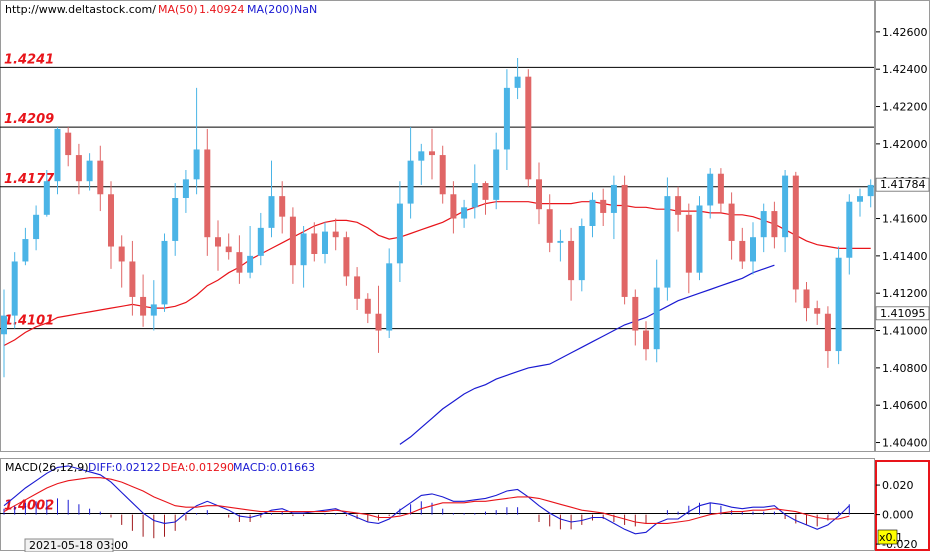 The height and width of the screenshot is (552, 930). What do you see at coordinates (274, 467) in the screenshot?
I see `macd-value-label: MACD:0.01663` at bounding box center [274, 467].